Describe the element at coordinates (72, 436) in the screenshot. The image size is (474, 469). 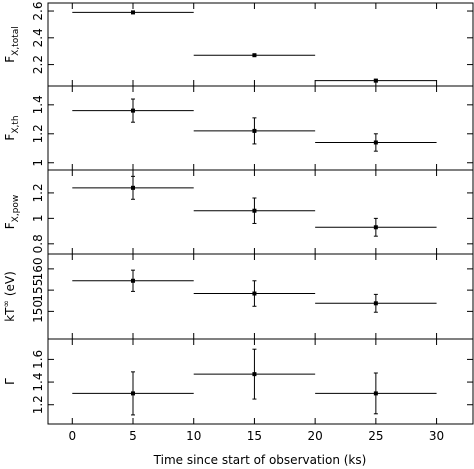
I see `x-tick-label: 0` at that location.